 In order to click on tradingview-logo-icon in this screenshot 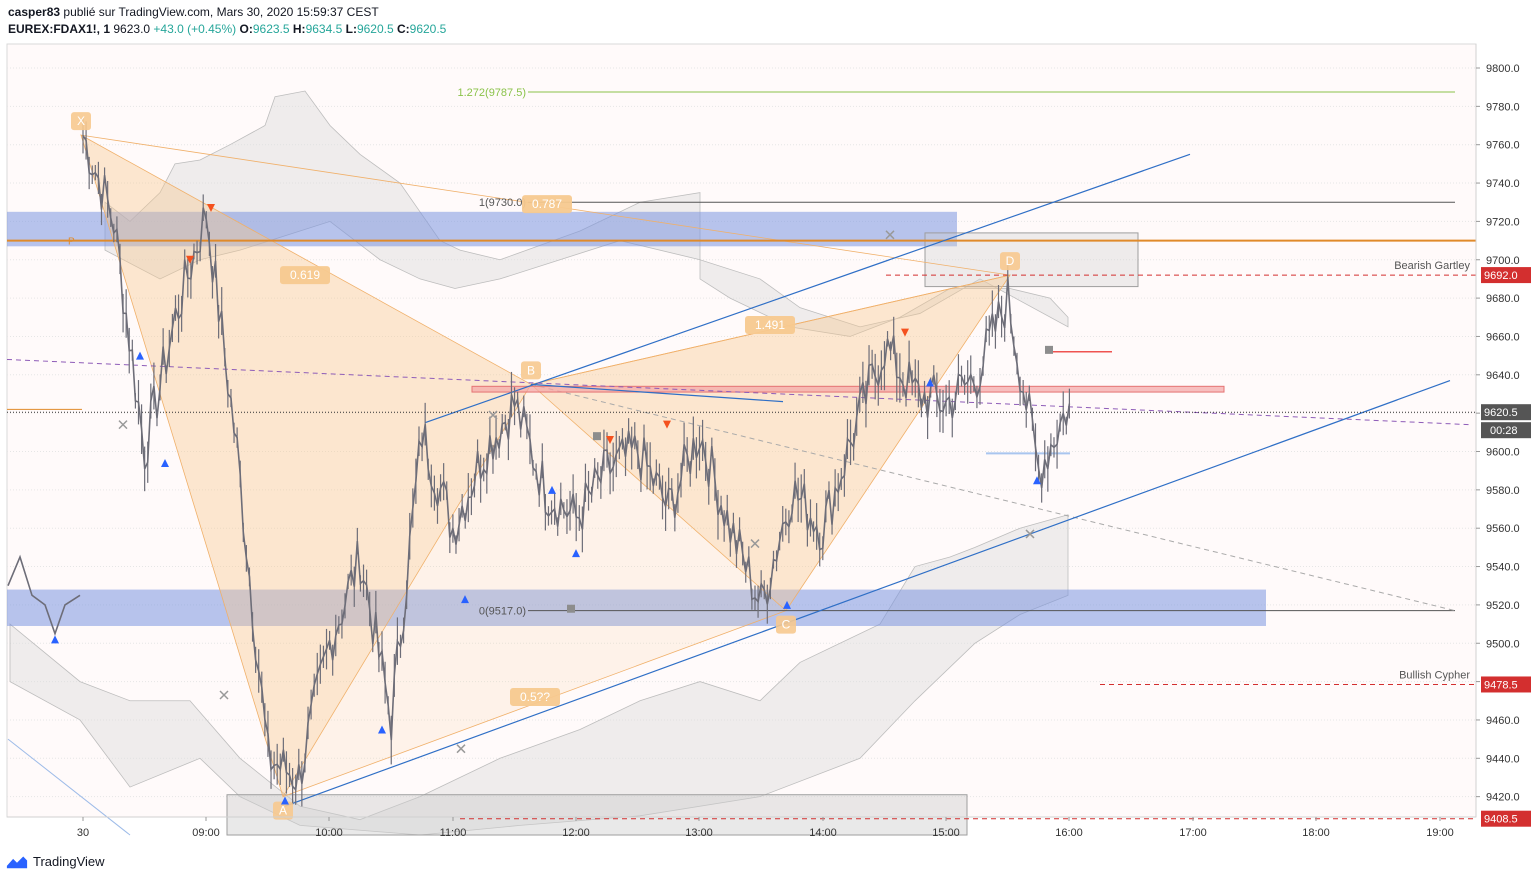, I will do `click(17, 862)`.